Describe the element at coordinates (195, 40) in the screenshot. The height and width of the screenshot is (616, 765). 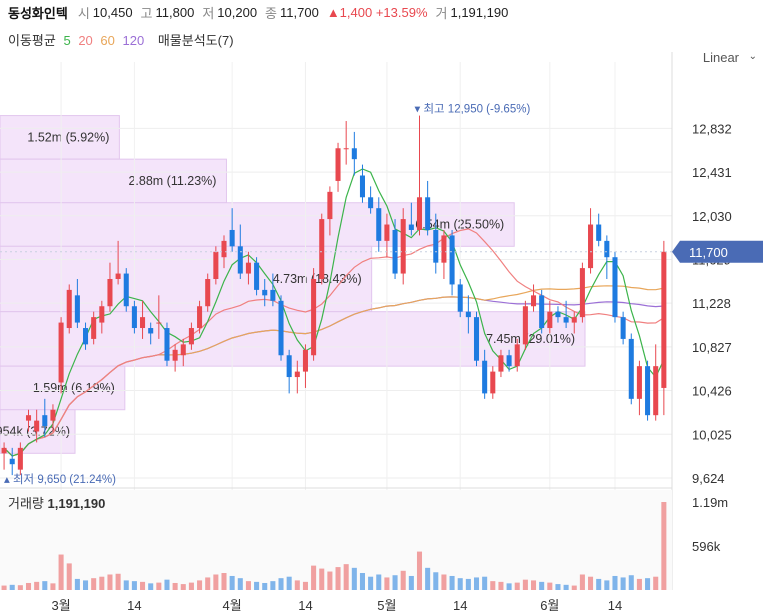
I see `volume-profile-label: 매물분석도(7)` at that location.